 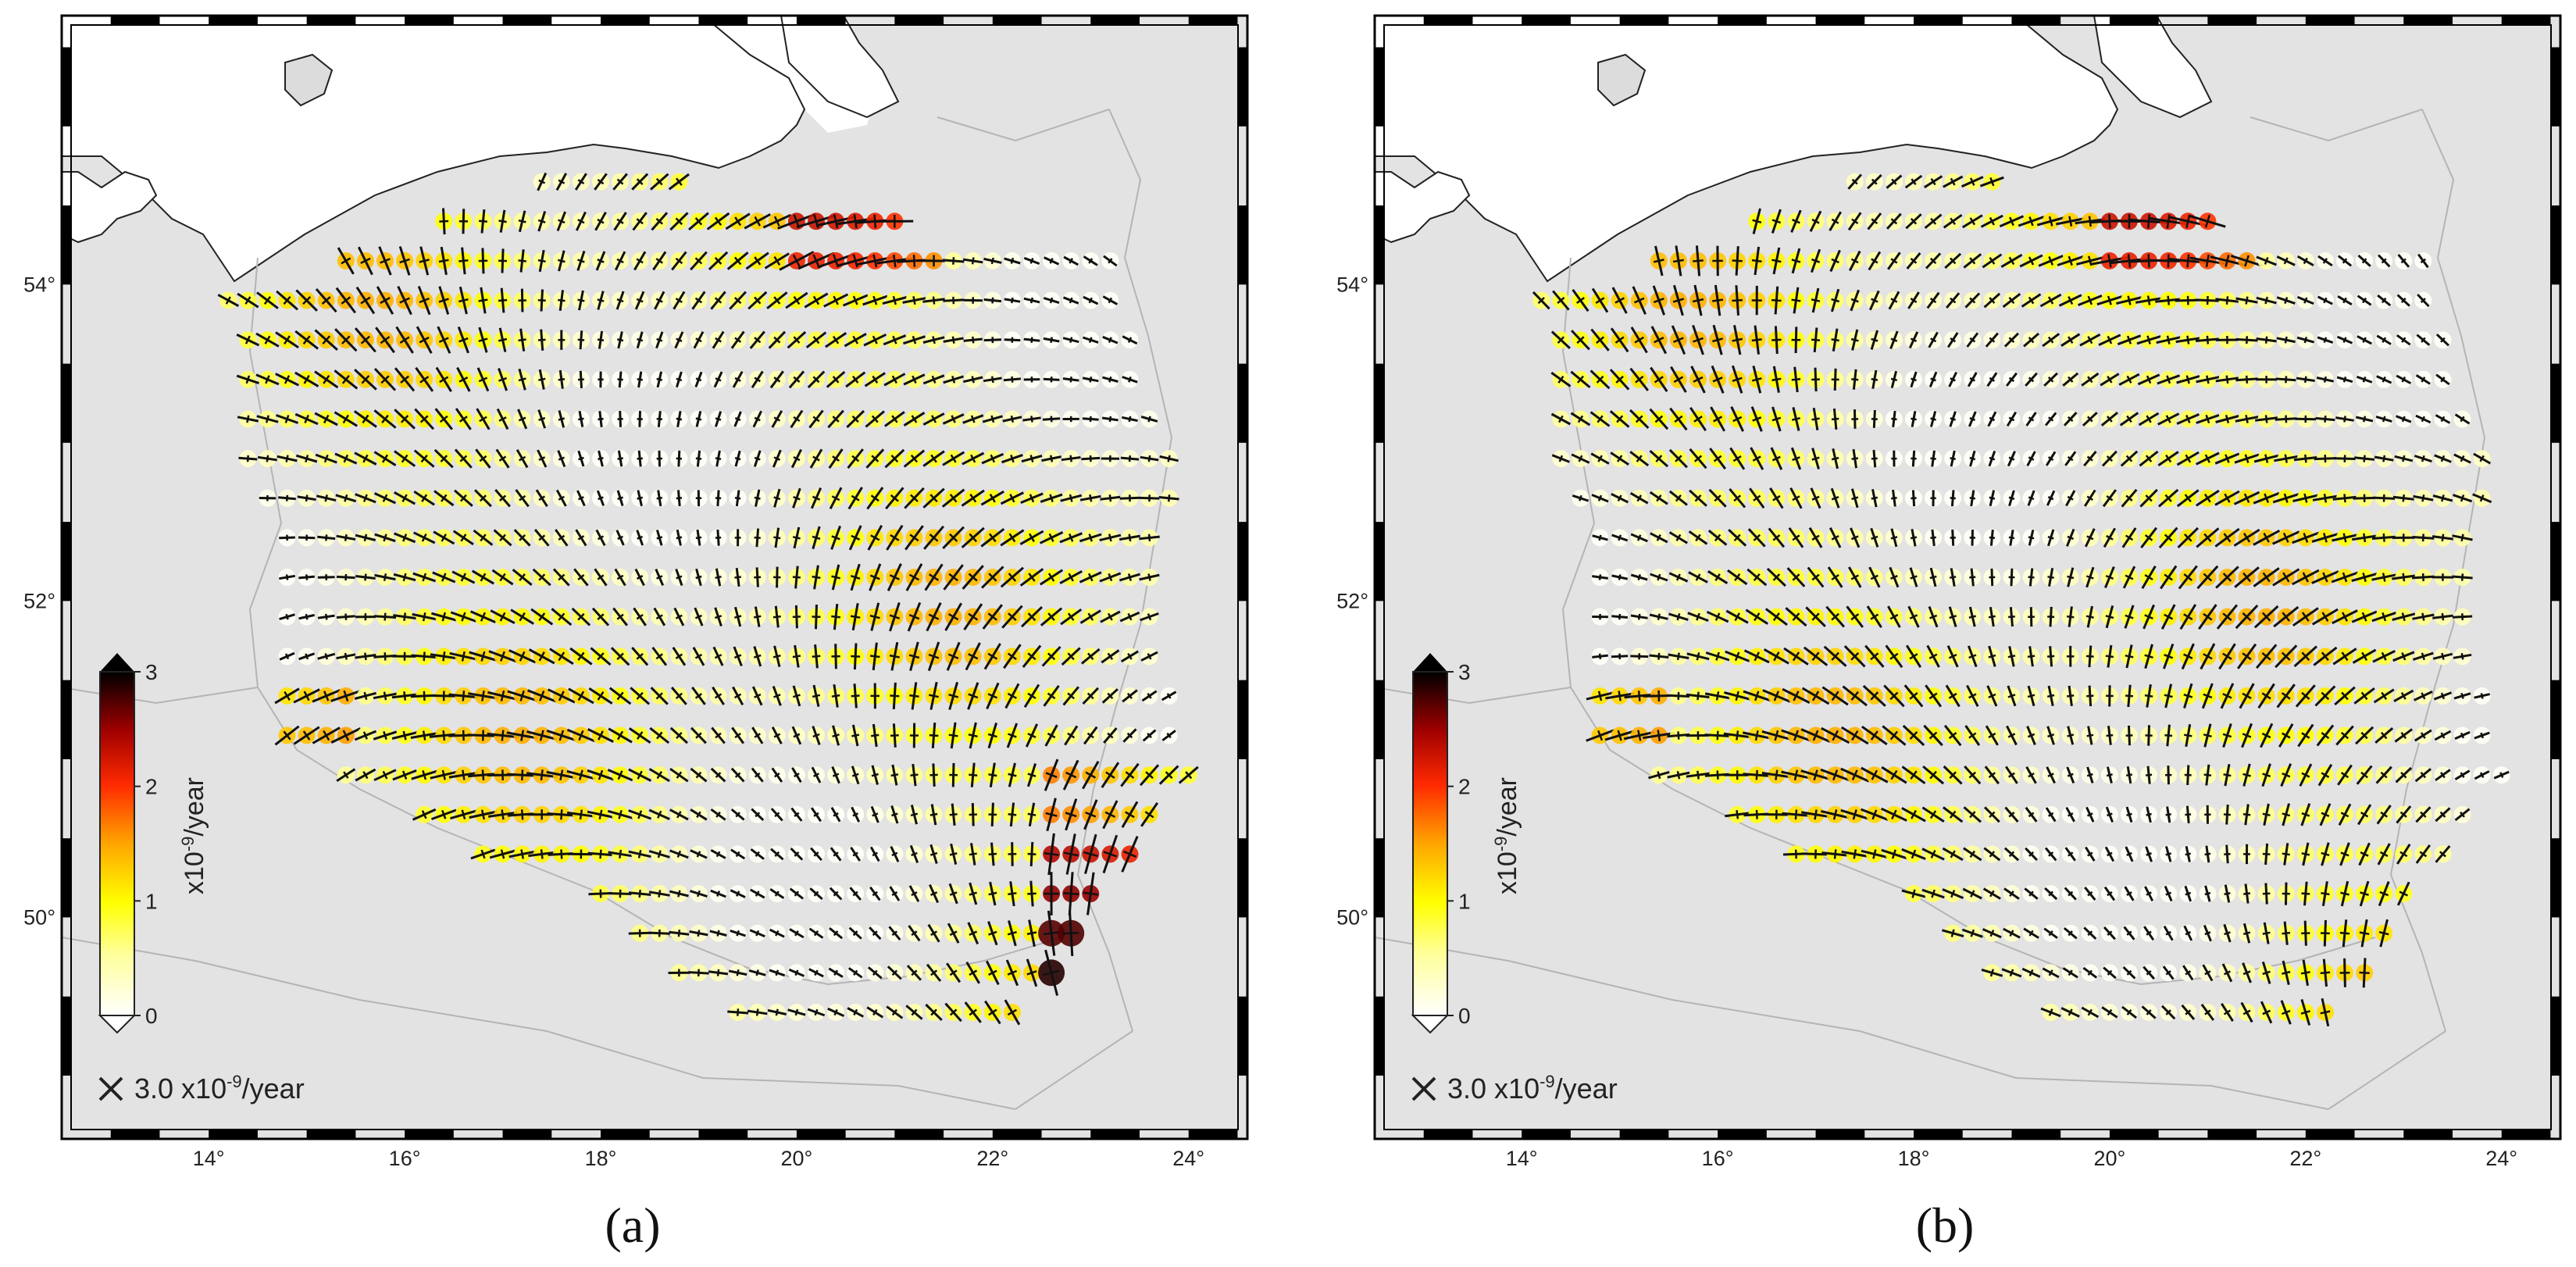 I want to click on x-tick-label: 14°, so click(x=209, y=1158).